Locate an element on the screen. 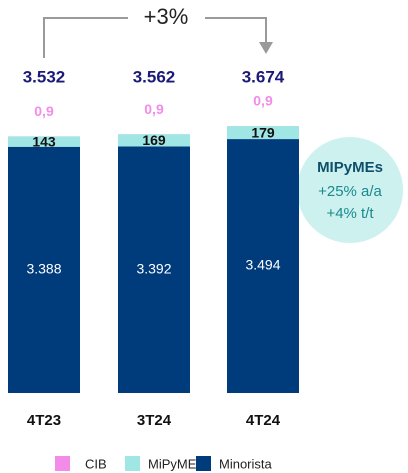  x-tick-label: 4T23 is located at coordinates (44, 420).